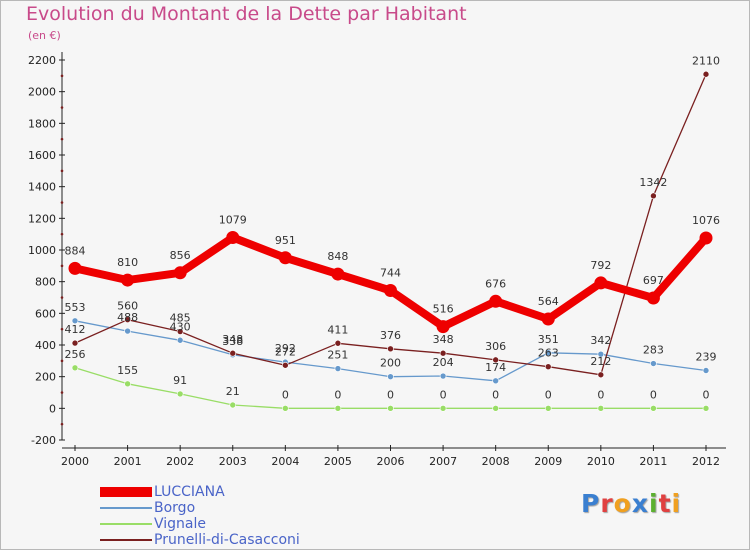 Image resolution: width=750 pixels, height=550 pixels. Describe the element at coordinates (495, 367) in the screenshot. I see `data-label: 174` at that location.